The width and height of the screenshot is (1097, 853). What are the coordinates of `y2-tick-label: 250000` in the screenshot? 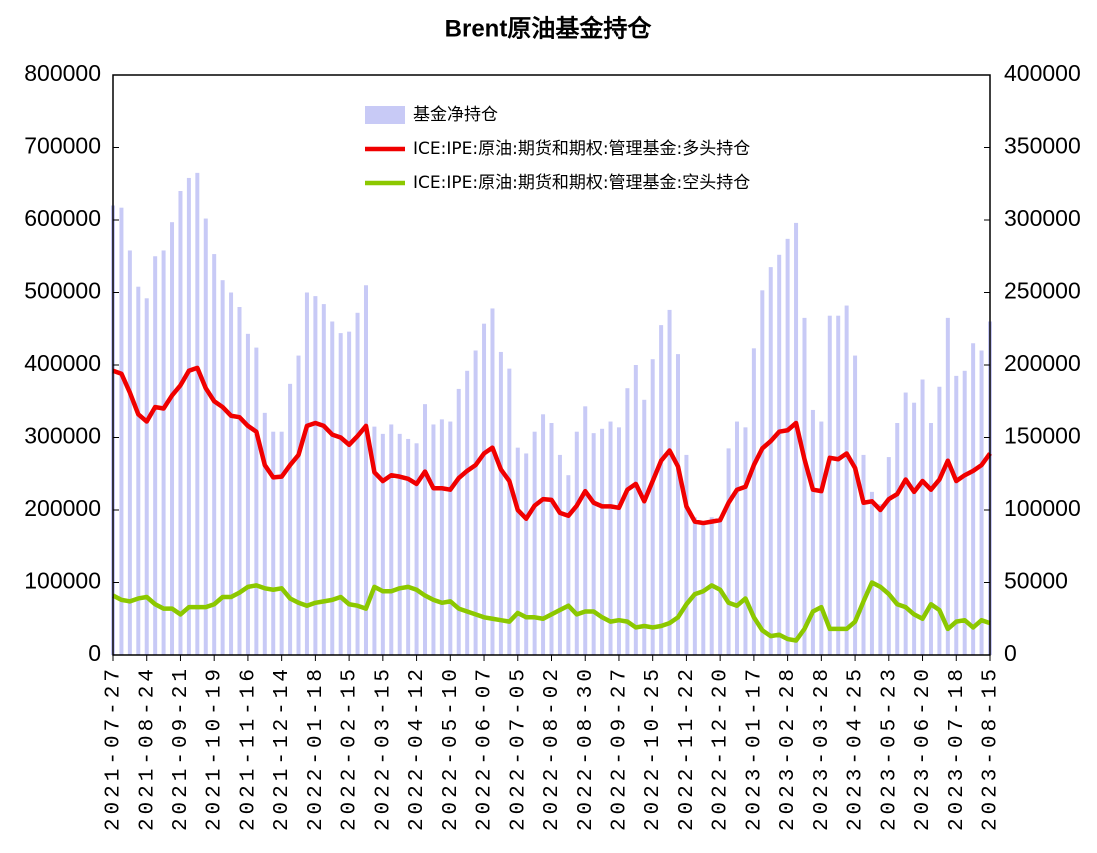 It's located at (1042, 291).